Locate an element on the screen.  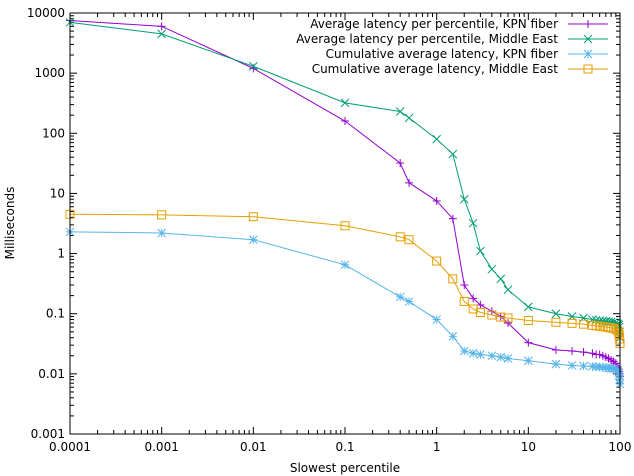
y-tick-label: 100 is located at coordinates (53, 133).